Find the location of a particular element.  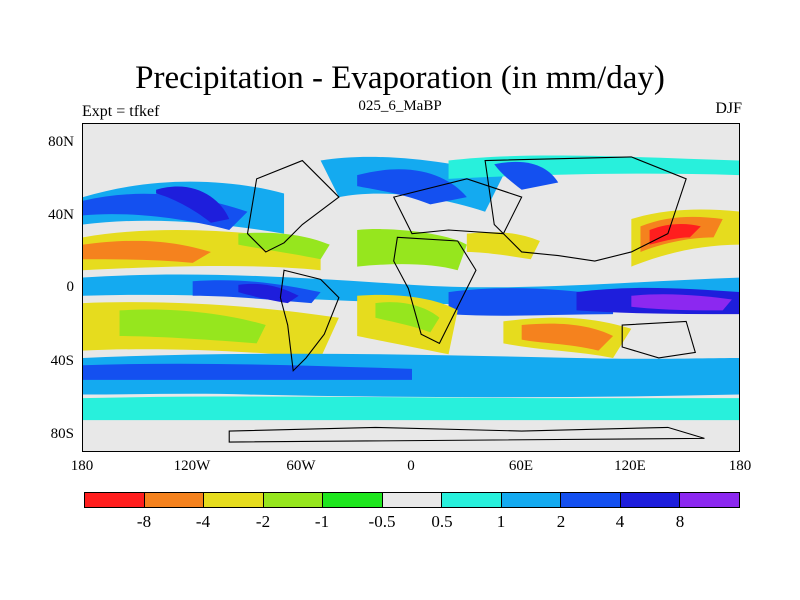

lon-label-180e: 180 is located at coordinates (740, 466).